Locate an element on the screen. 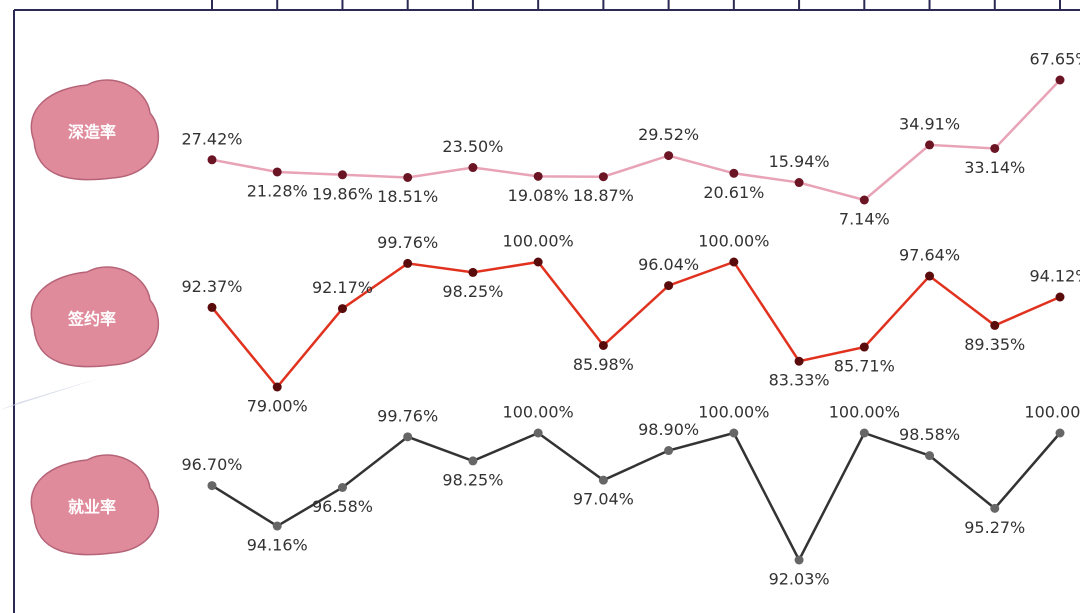 The image size is (1080, 613). value-label: 98.58% is located at coordinates (929, 434).